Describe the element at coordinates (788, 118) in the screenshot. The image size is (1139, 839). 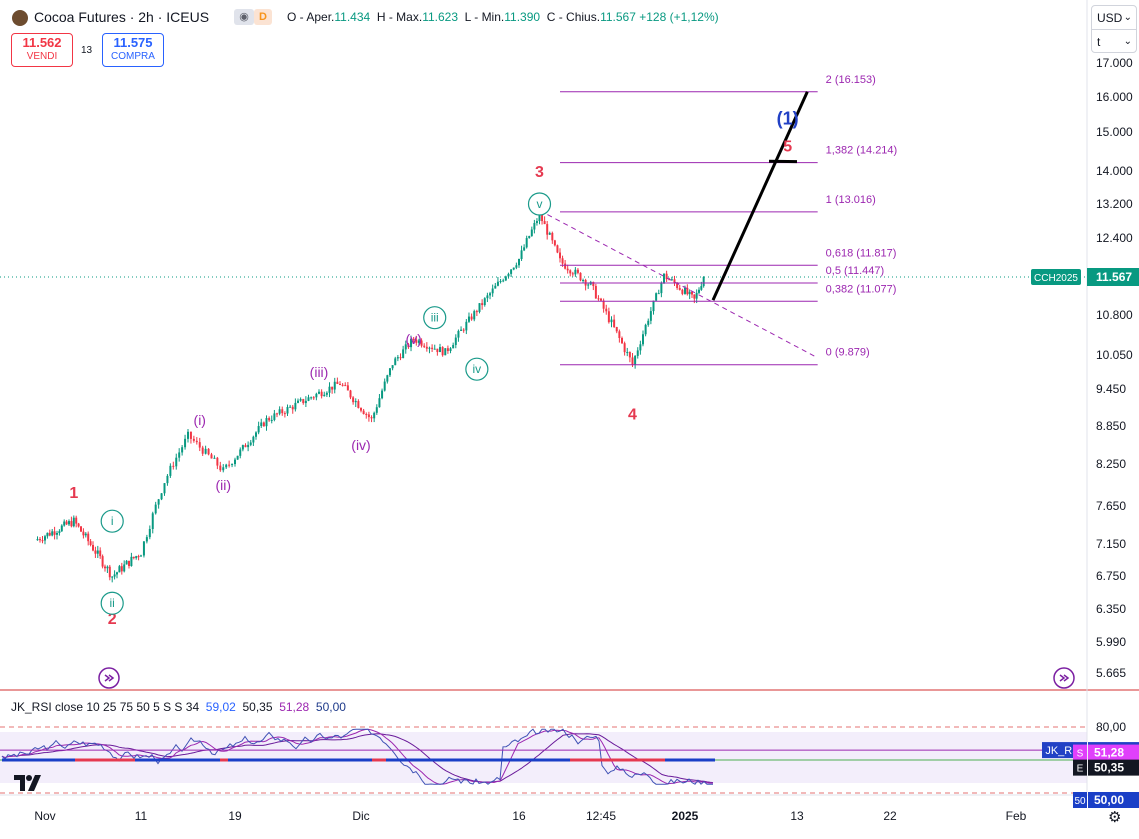
I see `wave-label: (1)` at that location.